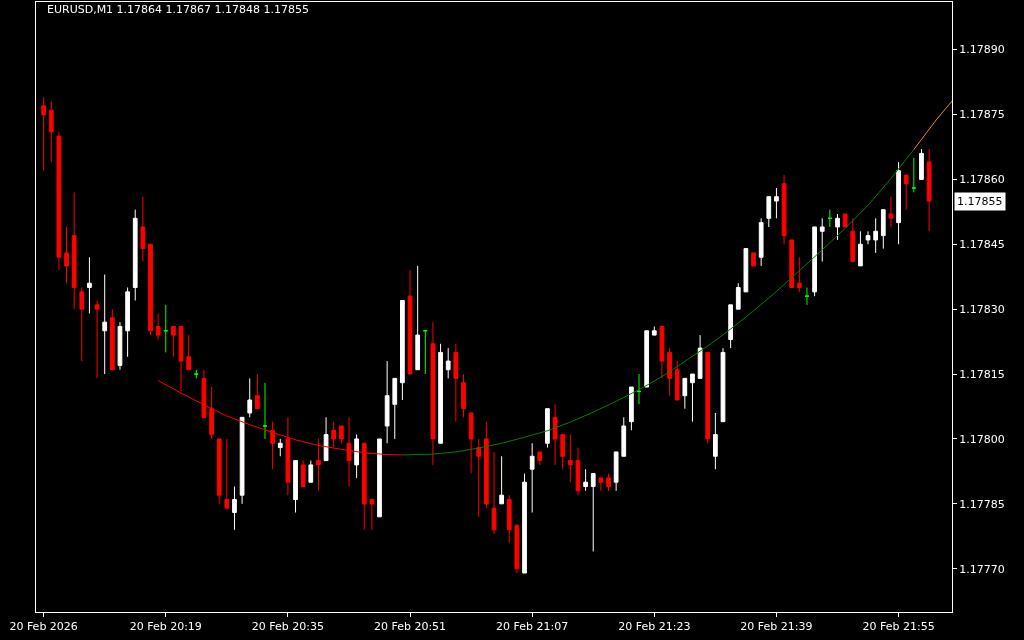  Describe the element at coordinates (43, 627) in the screenshot. I see `x-tick-label: 20 Feb 2026` at that location.